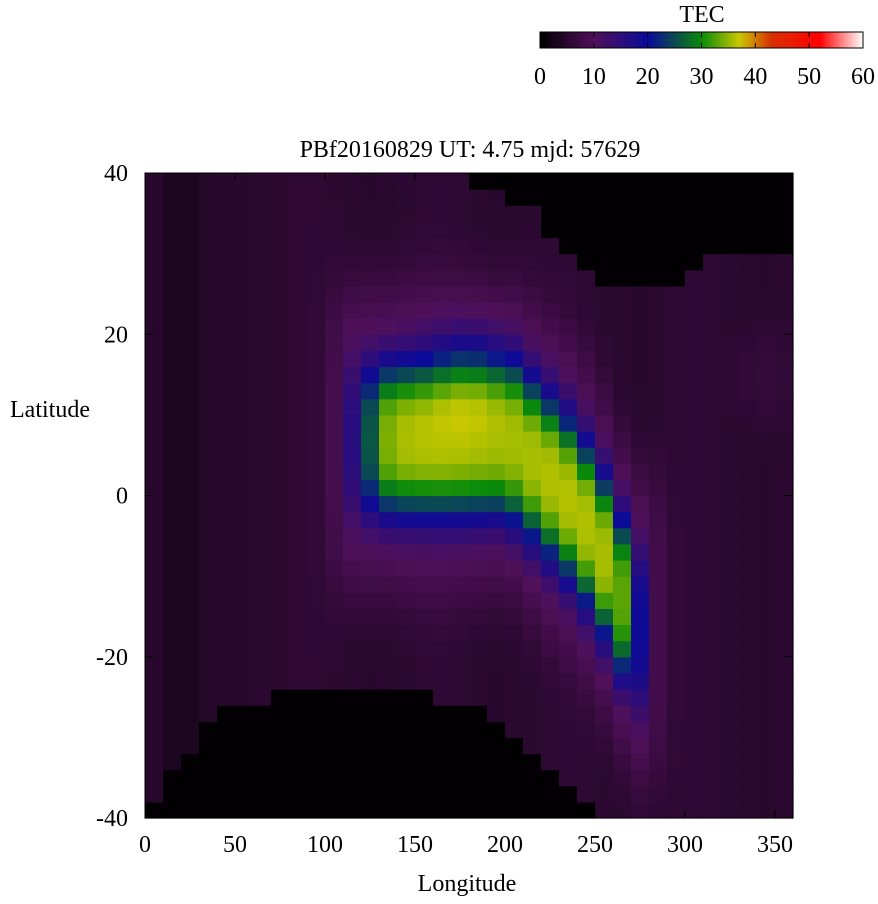  Describe the element at coordinates (112, 819) in the screenshot. I see `y-tick-label: -40` at that location.